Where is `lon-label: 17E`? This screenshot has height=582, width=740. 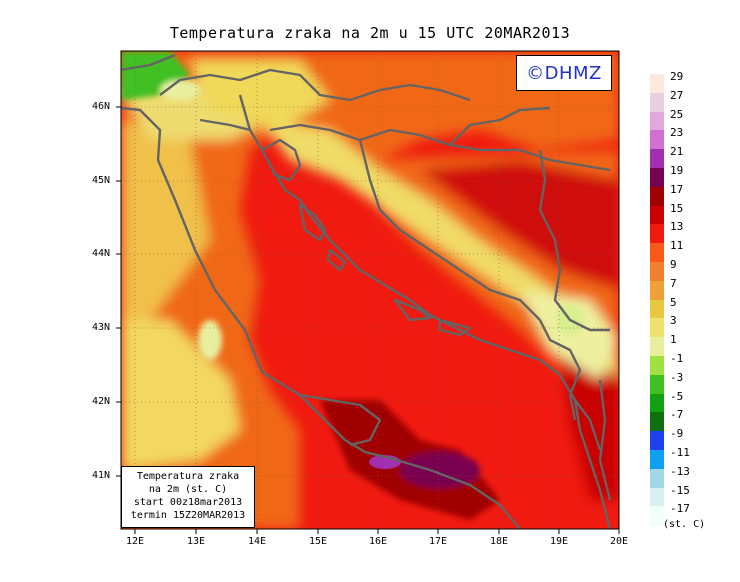
lon-label: 17E is located at coordinates (438, 541).